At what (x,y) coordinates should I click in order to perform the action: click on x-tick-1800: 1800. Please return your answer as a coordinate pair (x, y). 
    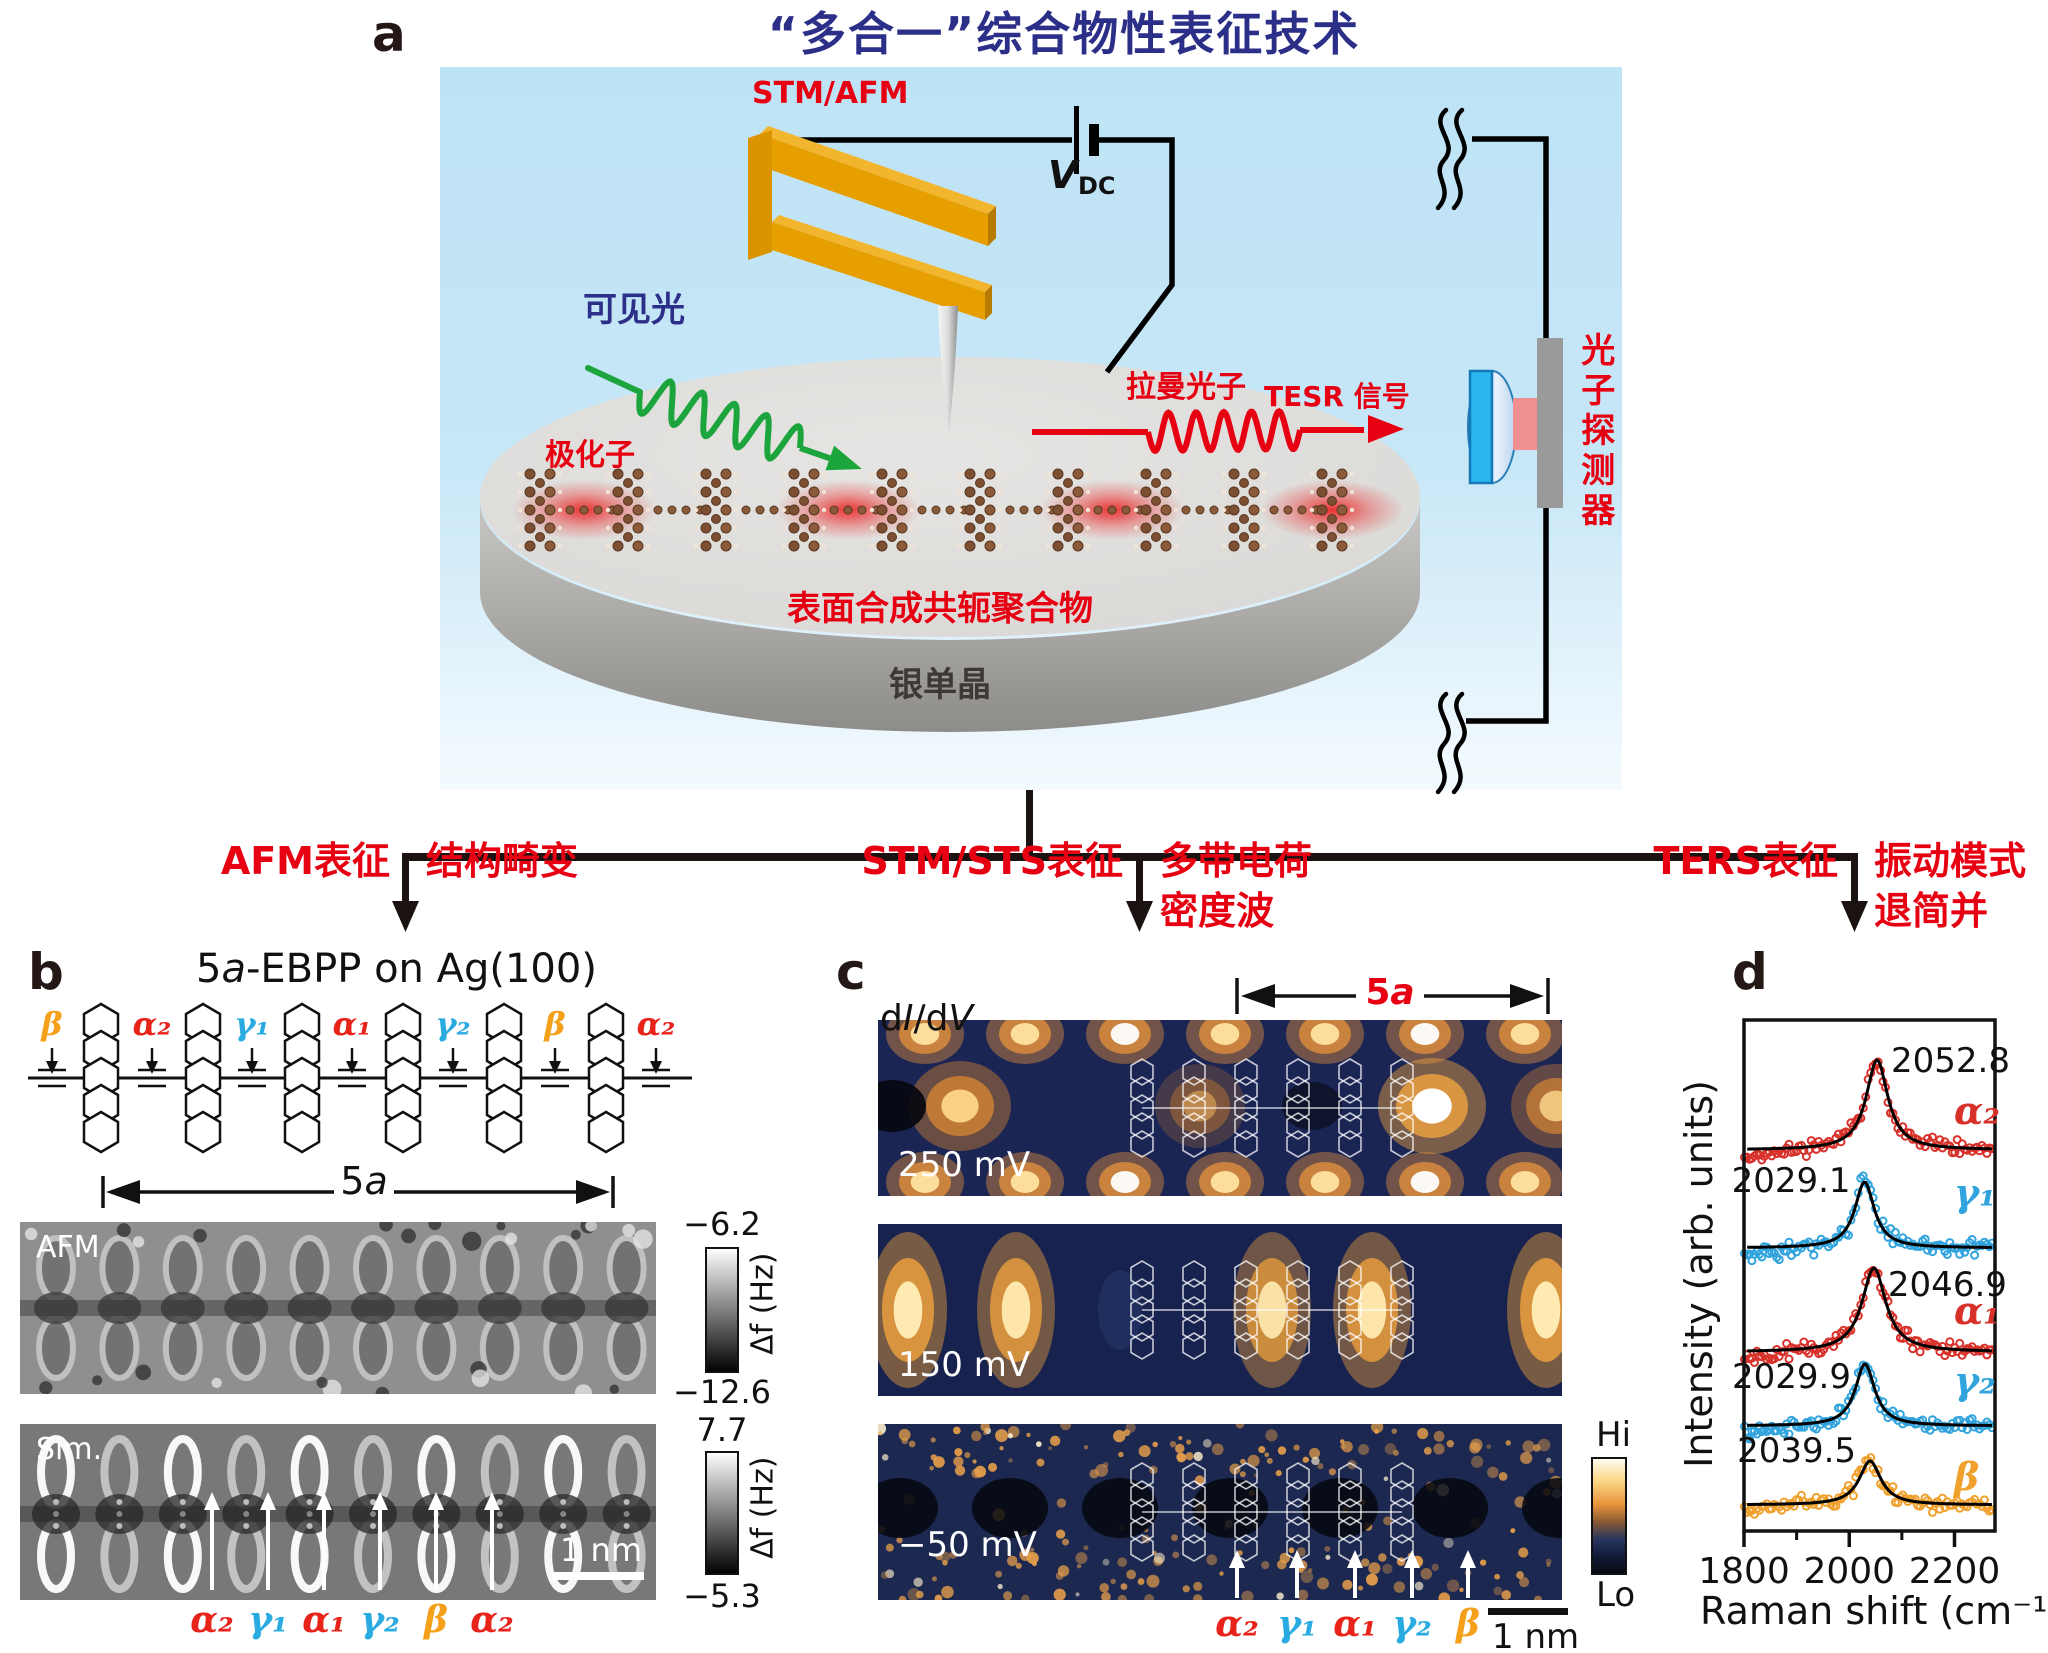
    Looking at the image, I should click on (1744, 1571).